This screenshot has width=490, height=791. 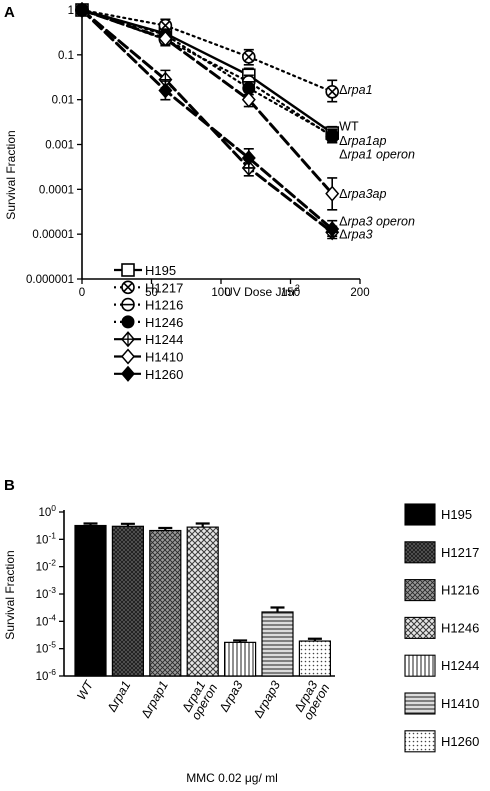 I want to click on panel-a-legend-marker-H195, so click(x=128, y=270).